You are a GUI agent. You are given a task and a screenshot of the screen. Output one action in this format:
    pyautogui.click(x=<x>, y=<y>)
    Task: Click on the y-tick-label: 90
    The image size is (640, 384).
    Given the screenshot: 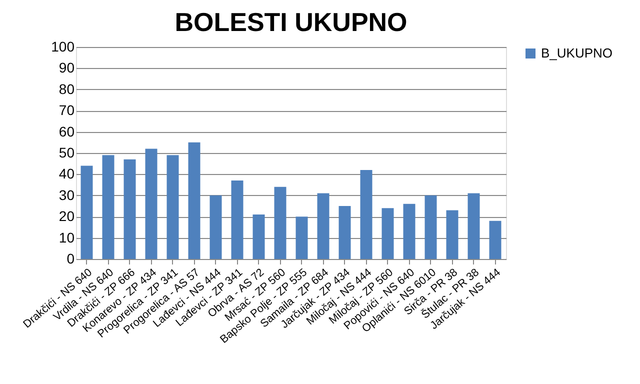 What is the action you would take?
    pyautogui.click(x=66, y=68)
    